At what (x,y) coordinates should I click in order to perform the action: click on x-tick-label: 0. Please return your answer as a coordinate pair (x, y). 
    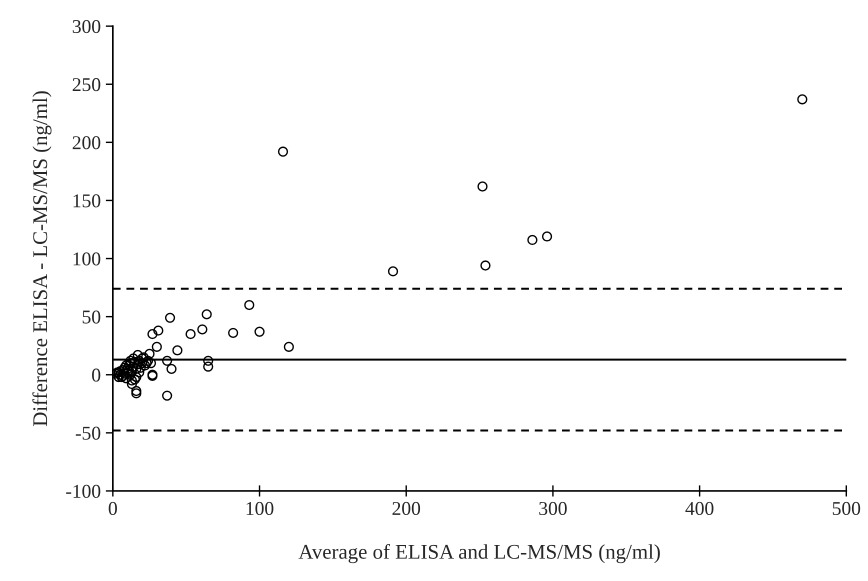
    Looking at the image, I should click on (112, 509).